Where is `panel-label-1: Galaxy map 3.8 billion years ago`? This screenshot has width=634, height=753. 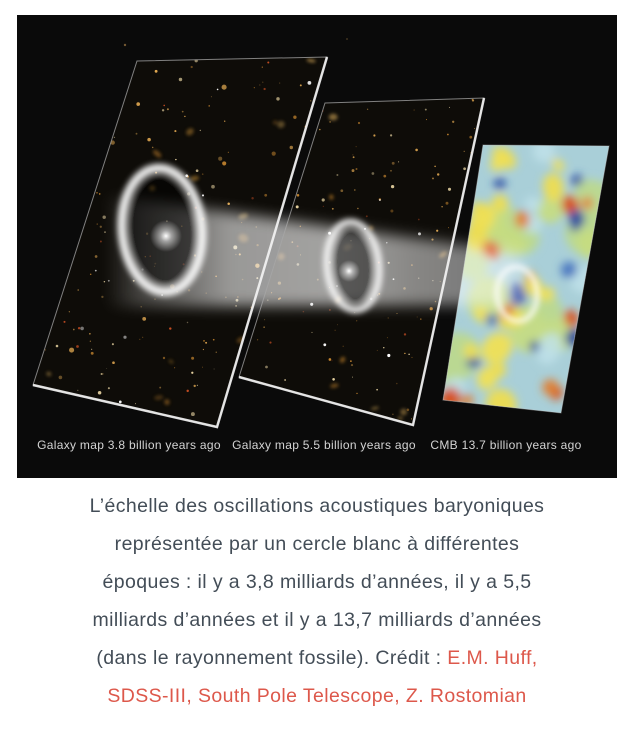 panel-label-1: Galaxy map 3.8 billion years ago is located at coordinates (129, 445).